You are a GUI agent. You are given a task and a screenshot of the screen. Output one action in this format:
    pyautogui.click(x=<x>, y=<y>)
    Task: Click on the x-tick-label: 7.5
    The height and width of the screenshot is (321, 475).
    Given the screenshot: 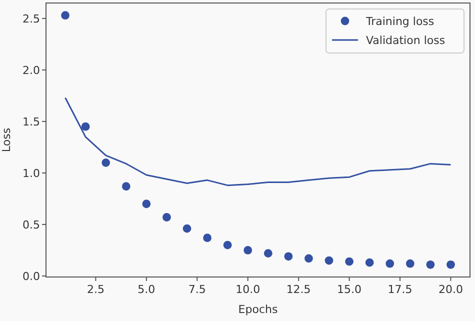 What is the action you would take?
    pyautogui.click(x=197, y=289)
    